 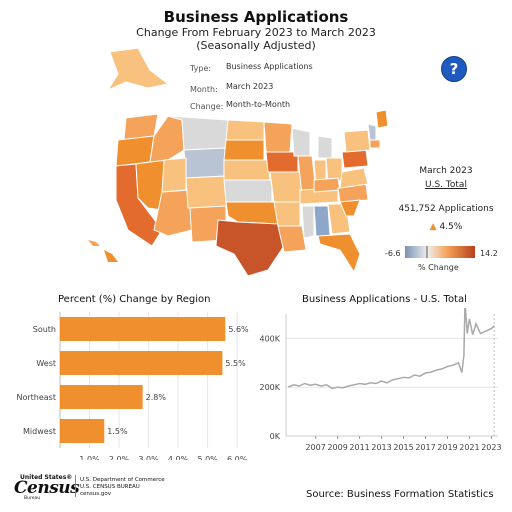 I want to click on map-state-oklahoma, so click(x=252, y=213).